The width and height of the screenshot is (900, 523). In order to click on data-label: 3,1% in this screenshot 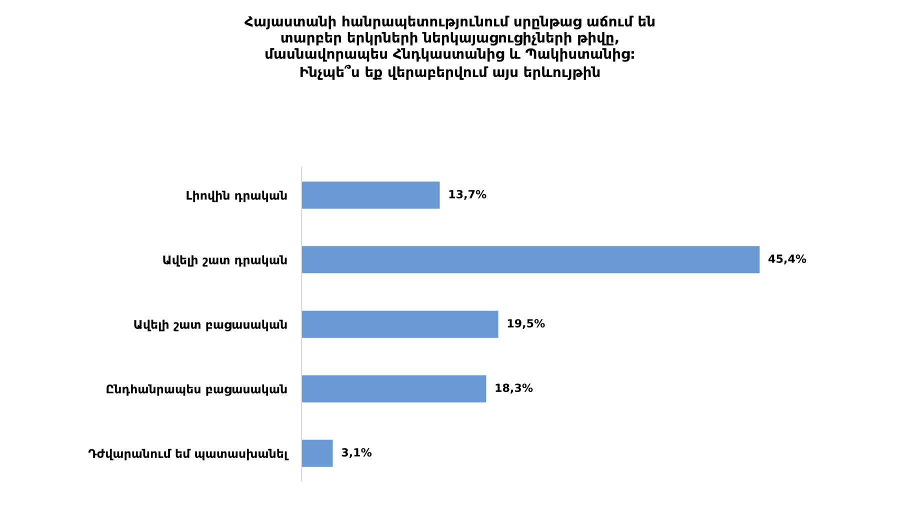, I will do `click(357, 453)`.